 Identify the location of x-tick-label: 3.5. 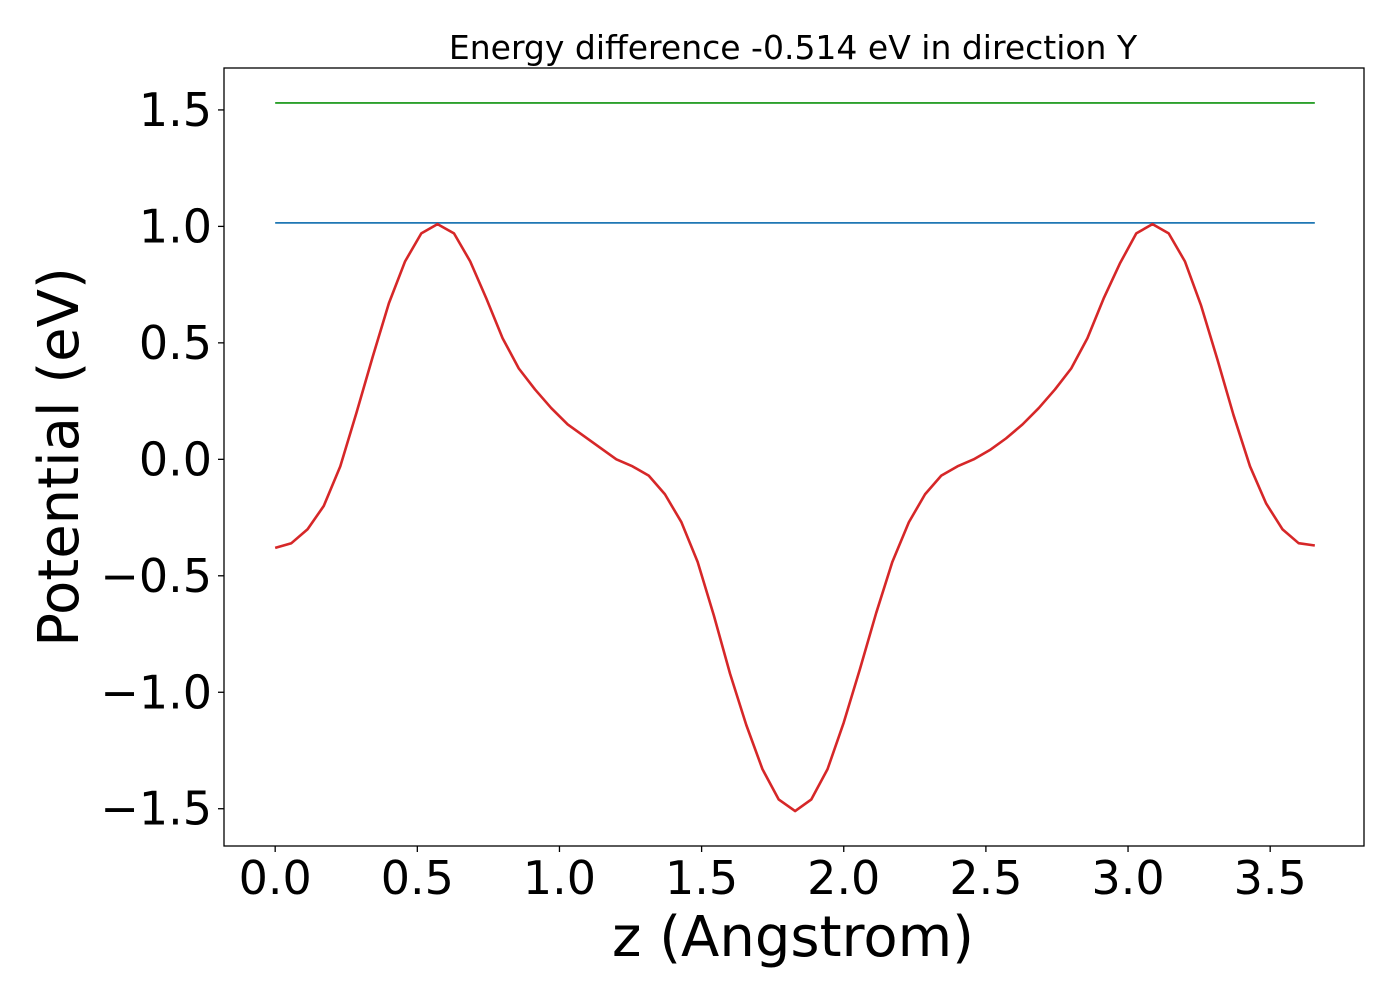
(1270, 878).